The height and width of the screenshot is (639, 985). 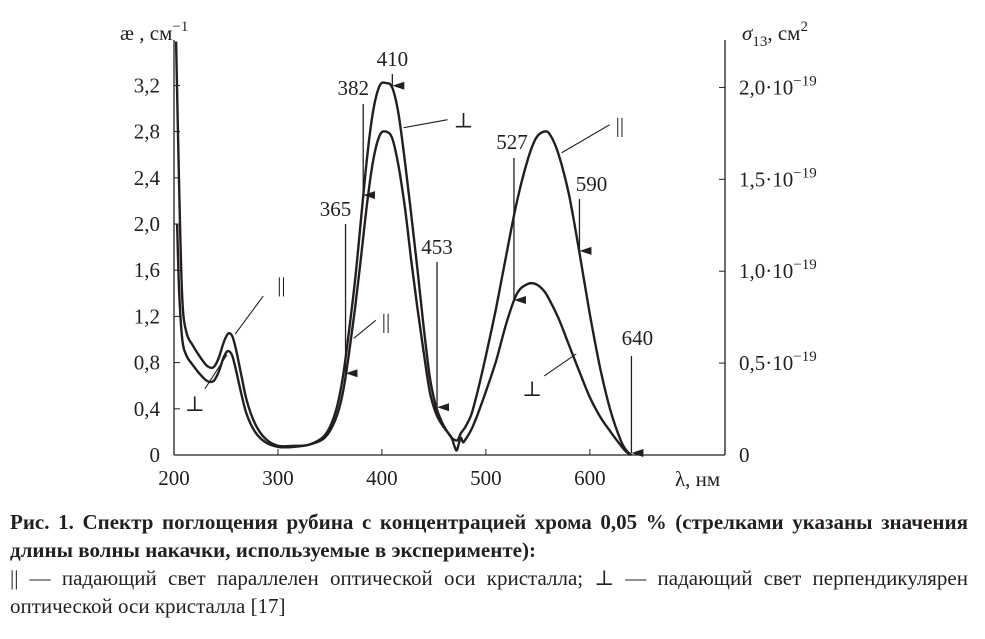 I want to click on x-tick-label: 200, so click(x=174, y=478).